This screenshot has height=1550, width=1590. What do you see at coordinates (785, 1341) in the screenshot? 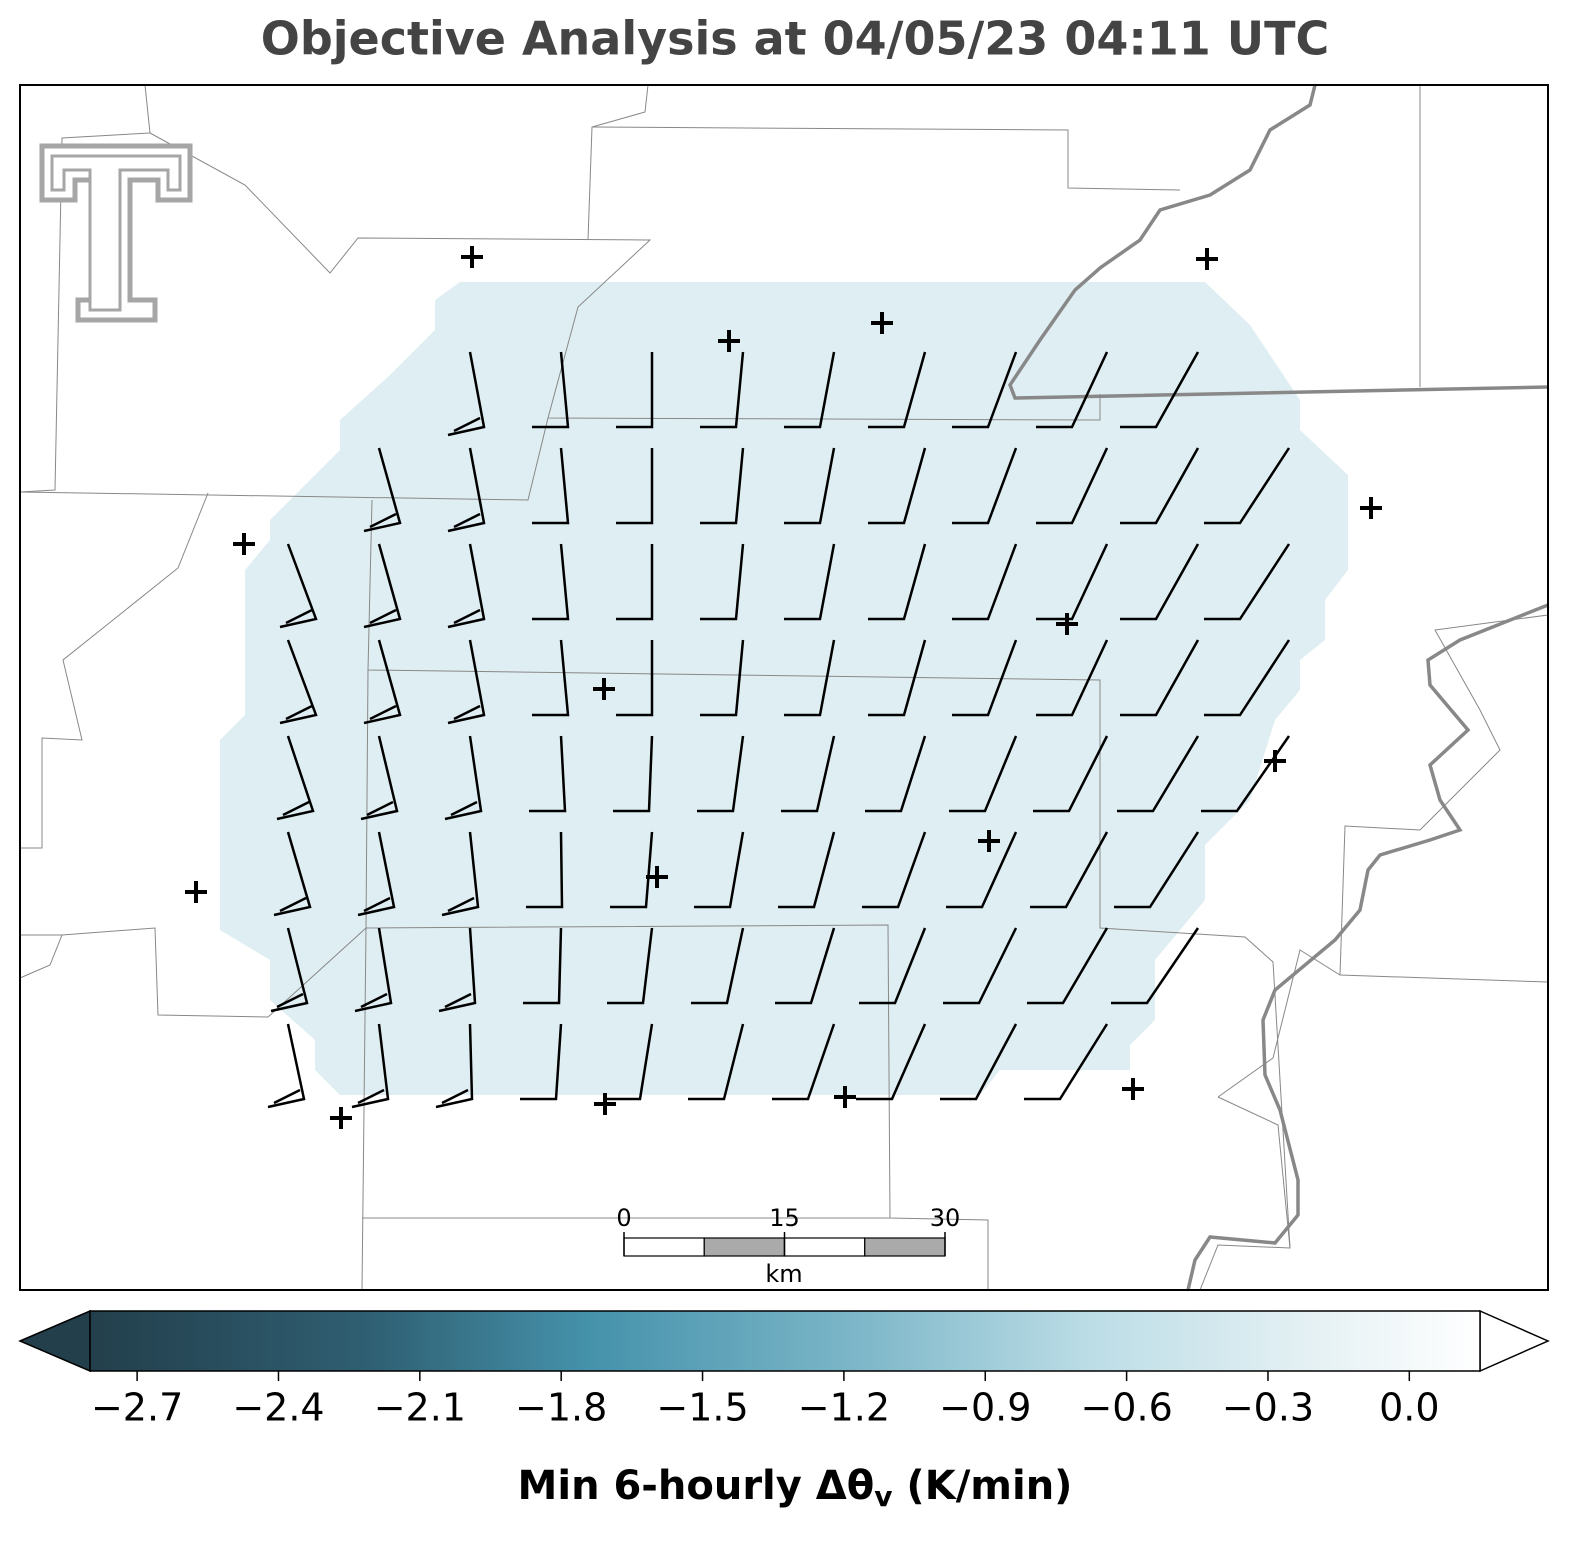
I see `colorbar-bar` at bounding box center [785, 1341].